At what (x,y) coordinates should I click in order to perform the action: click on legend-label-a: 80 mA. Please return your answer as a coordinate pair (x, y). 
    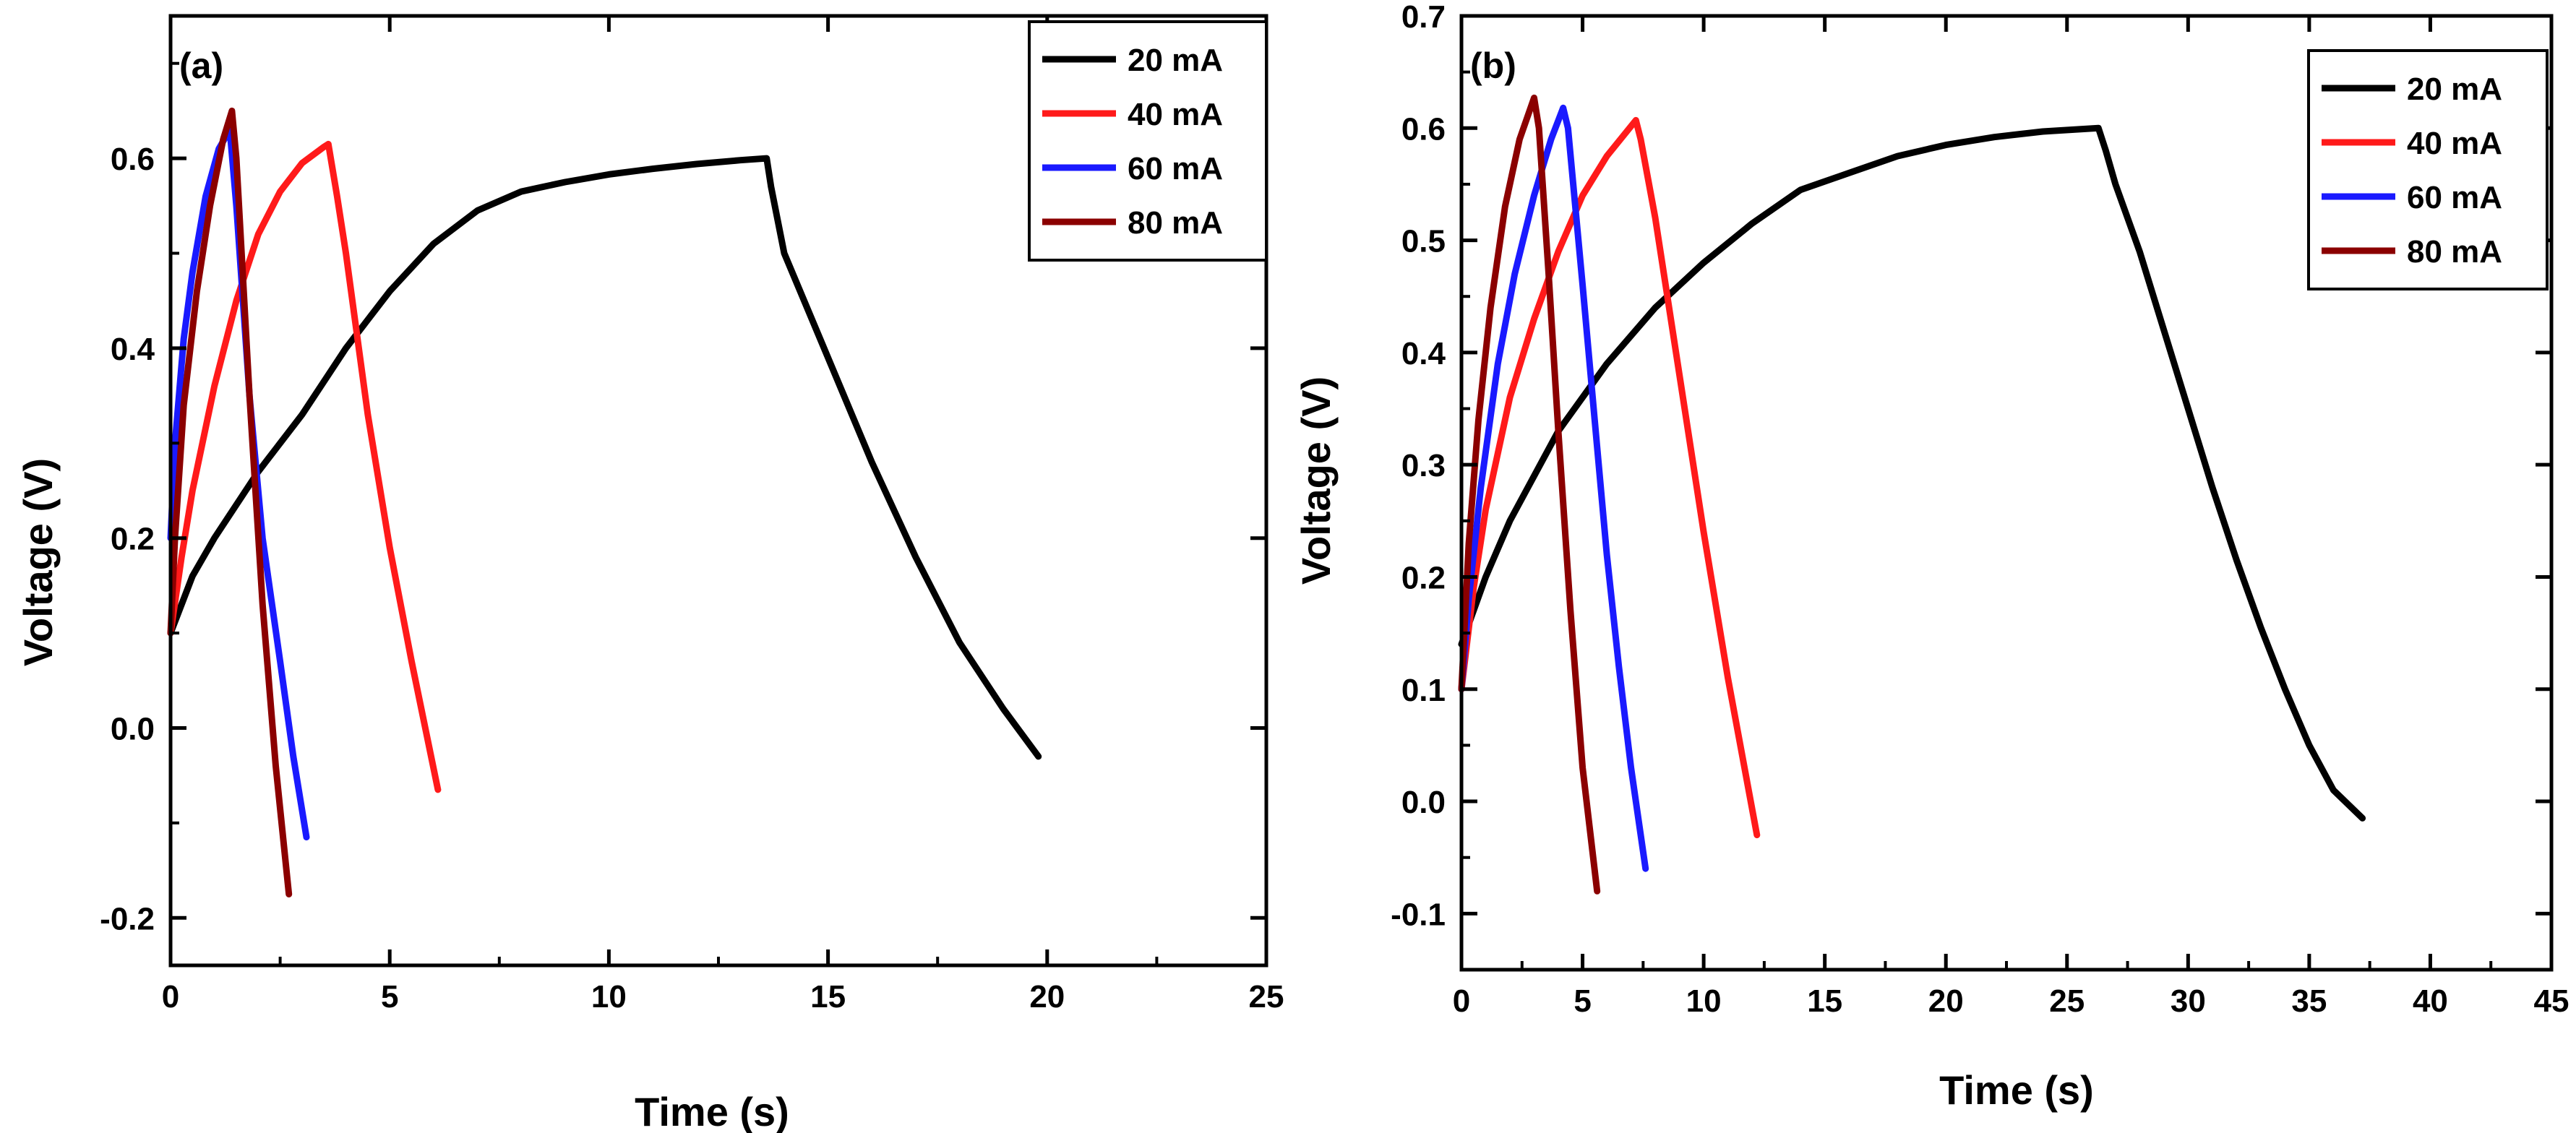
    Looking at the image, I should click on (1176, 223).